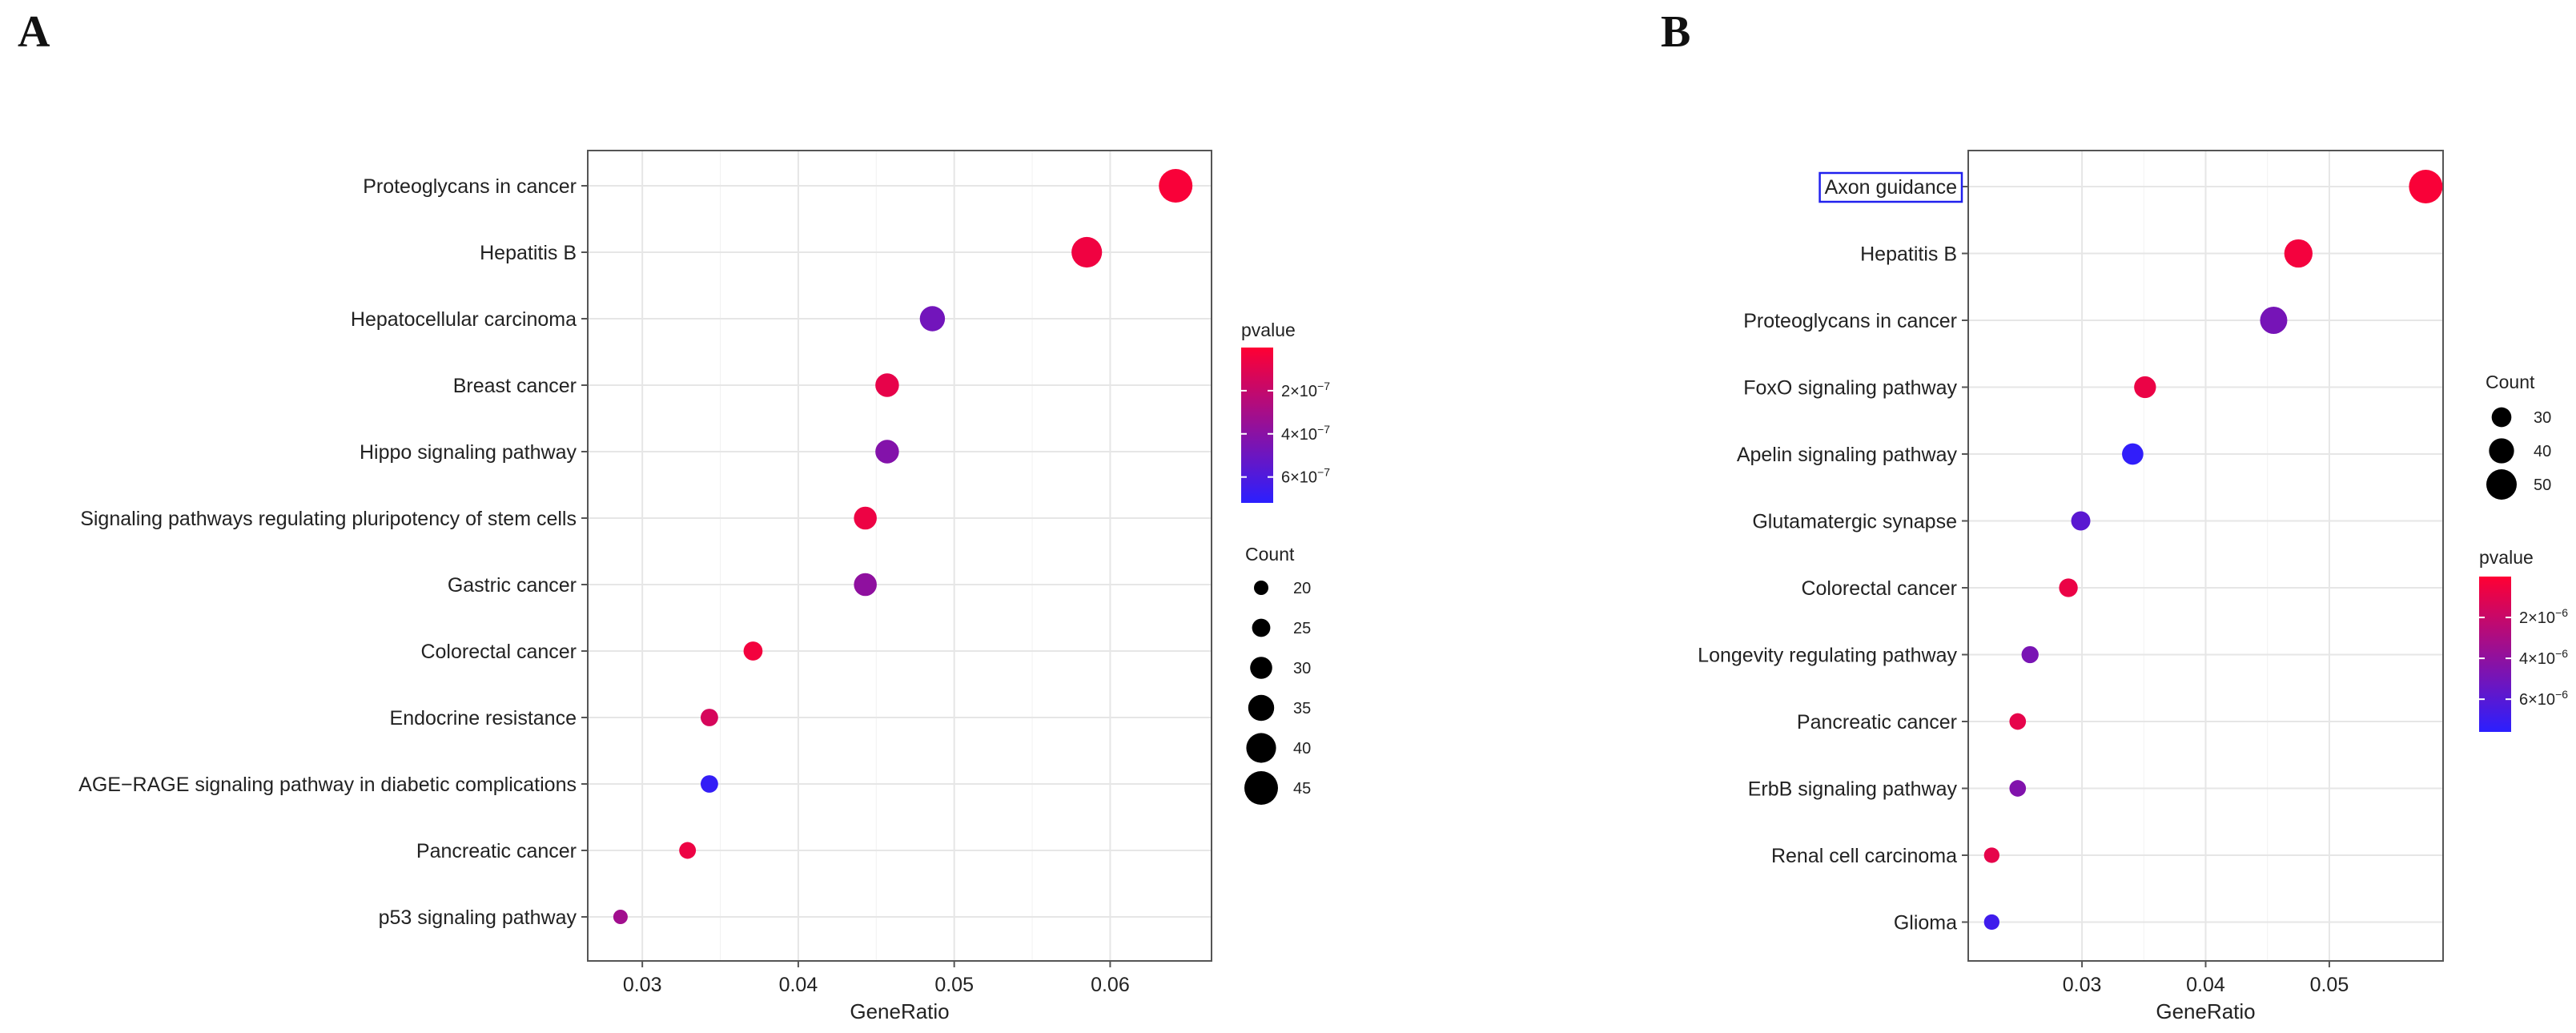 The height and width of the screenshot is (1033, 2576). I want to click on y-tick-label-hippo-signaling-pathway: Hippo signaling pathway, so click(468, 452).